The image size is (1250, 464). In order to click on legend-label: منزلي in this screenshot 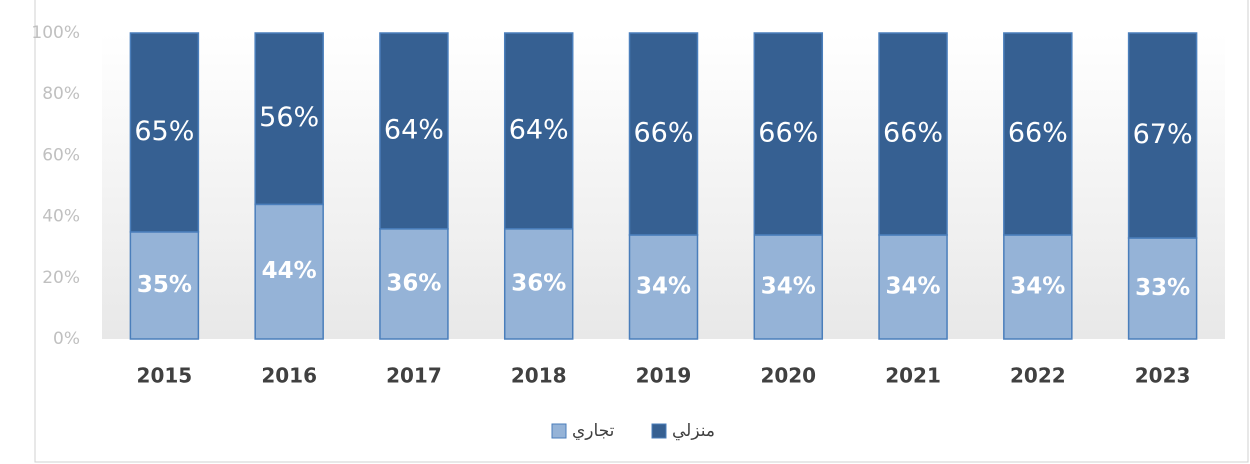, I will do `click(693, 431)`.